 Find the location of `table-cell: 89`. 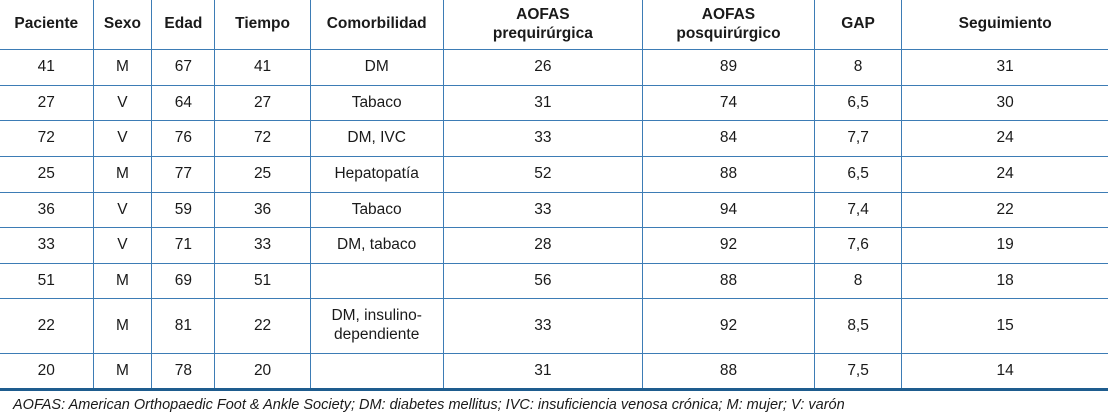

table-cell: 89 is located at coordinates (728, 67).